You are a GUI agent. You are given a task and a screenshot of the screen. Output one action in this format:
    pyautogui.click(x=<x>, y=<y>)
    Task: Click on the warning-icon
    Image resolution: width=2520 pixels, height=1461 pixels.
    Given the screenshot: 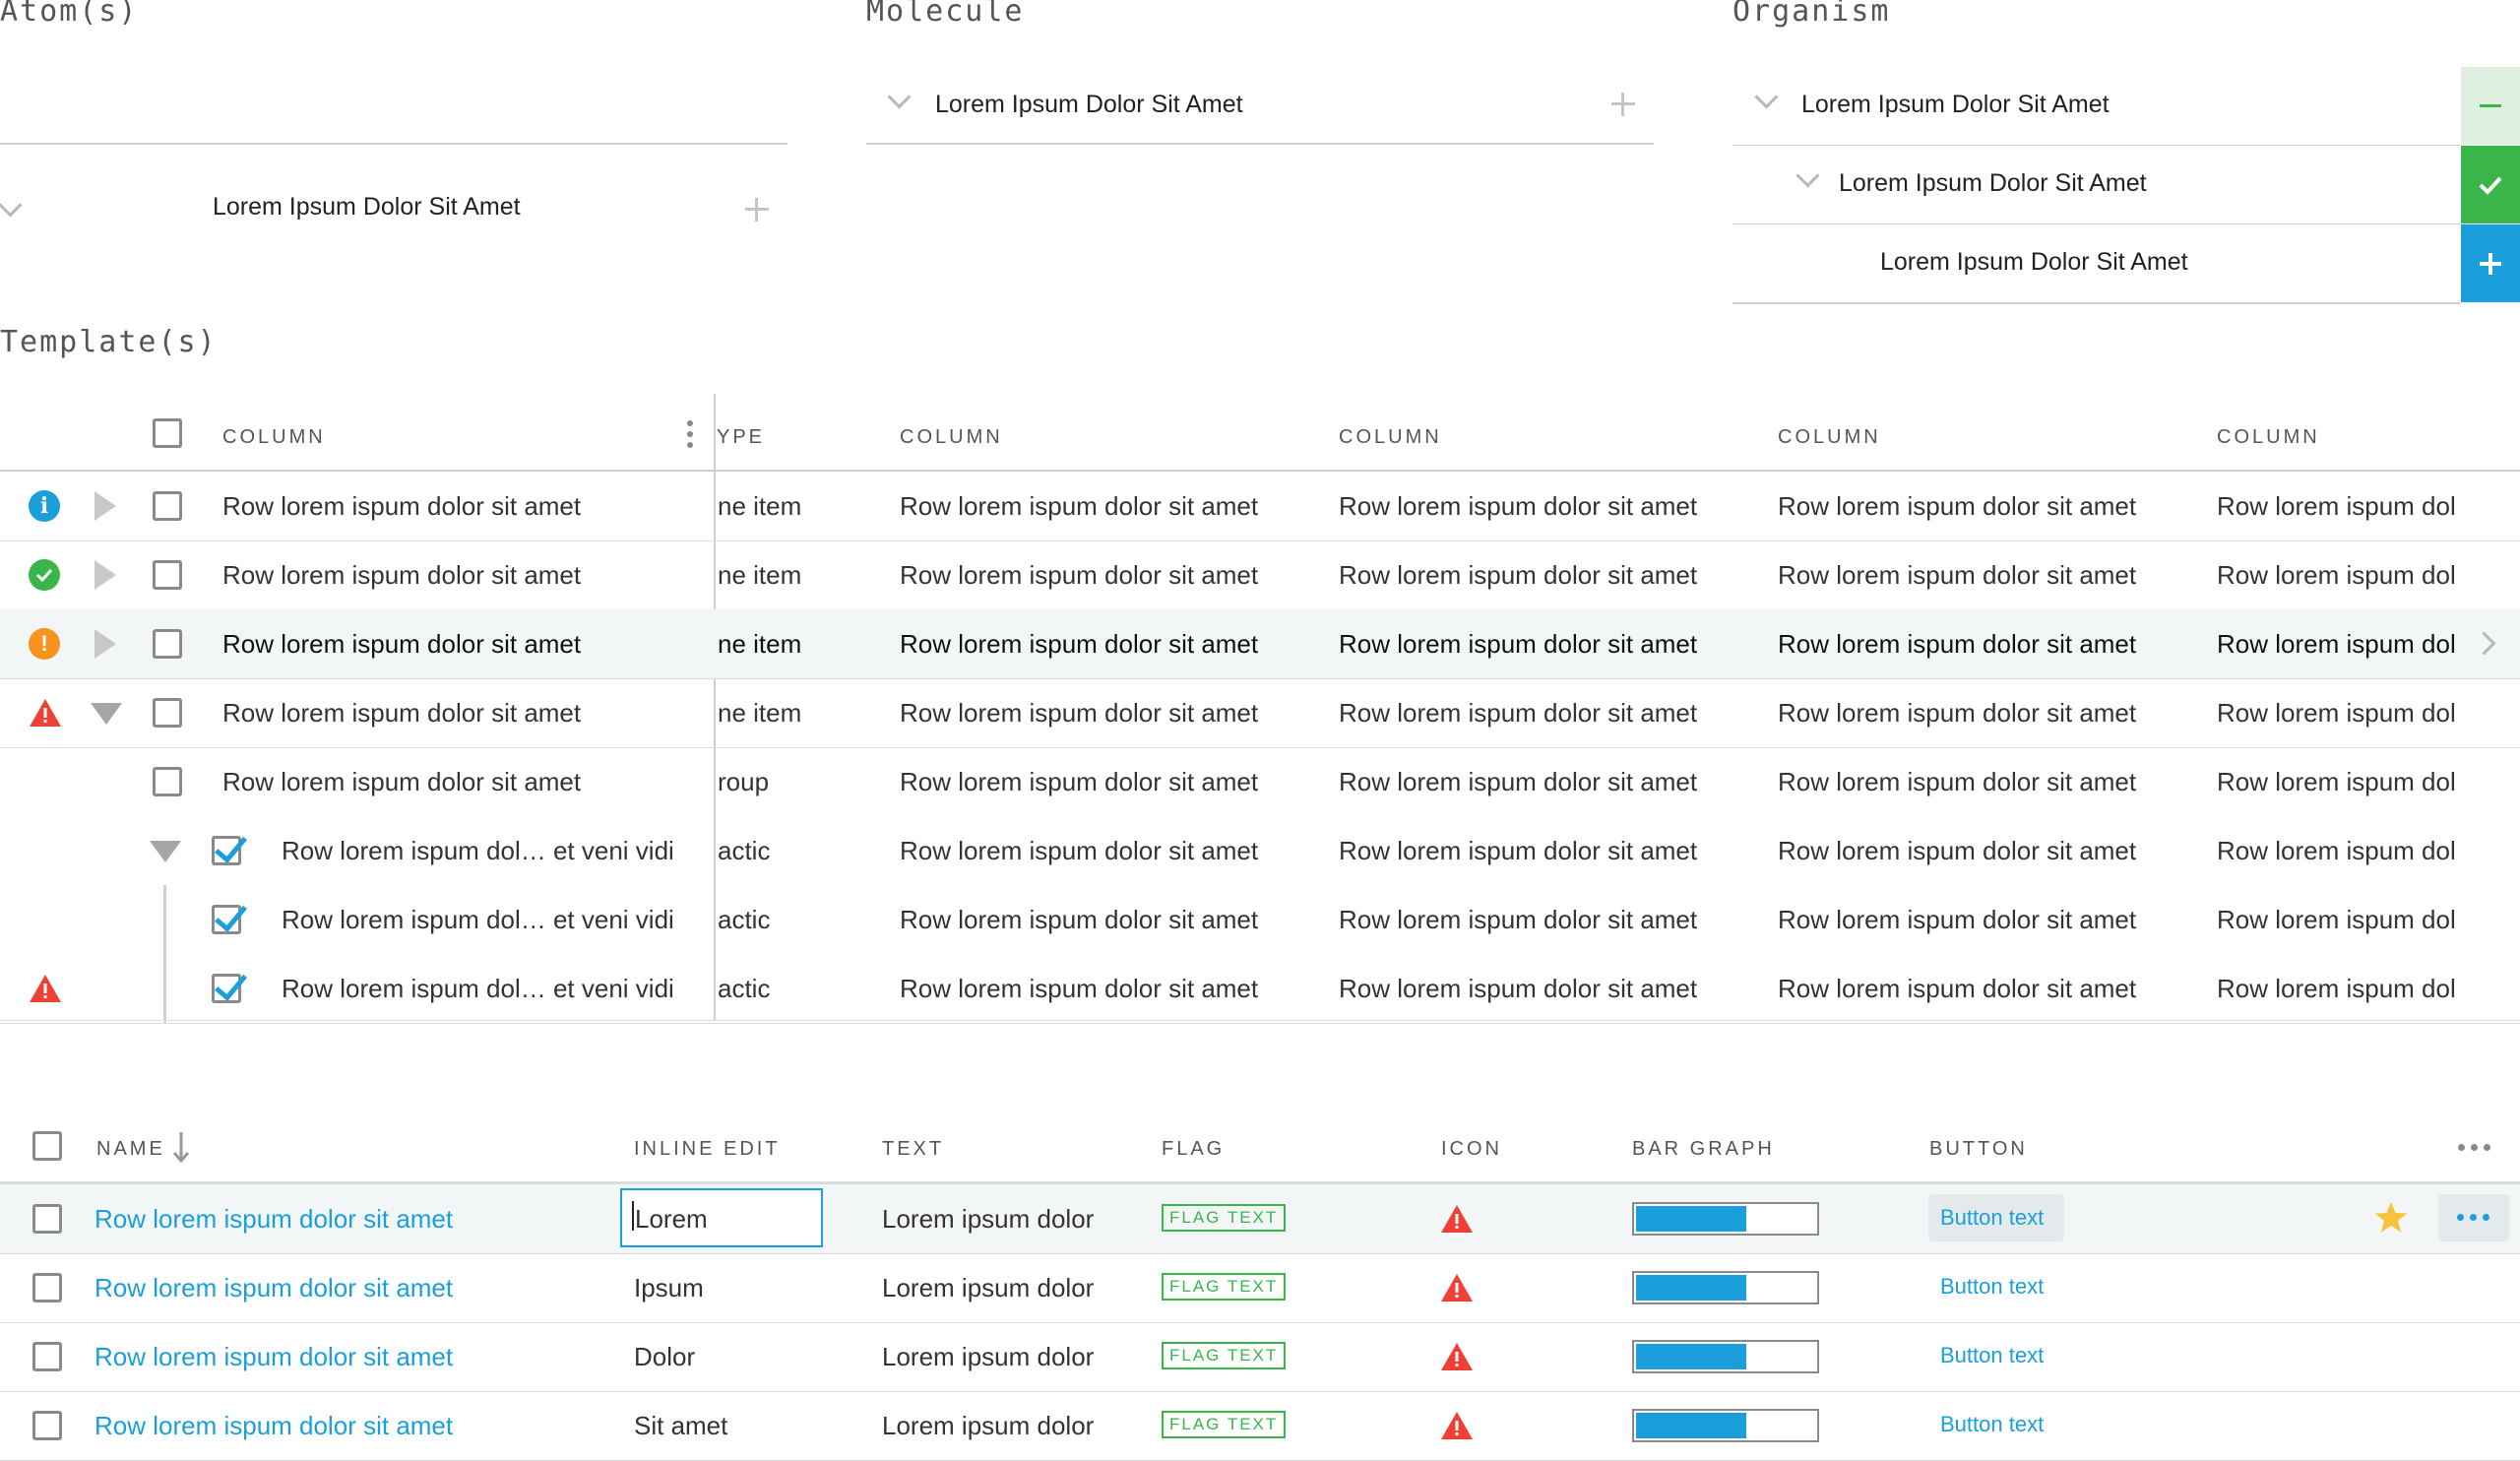 What is the action you would take?
    pyautogui.click(x=1457, y=1288)
    